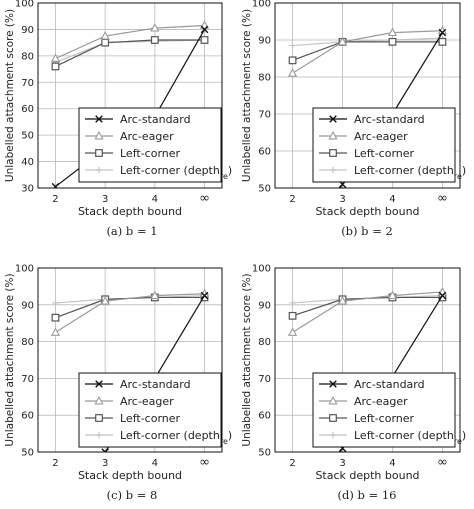  I want to click on x-axis-label: Stack depth bound, so click(367, 475).